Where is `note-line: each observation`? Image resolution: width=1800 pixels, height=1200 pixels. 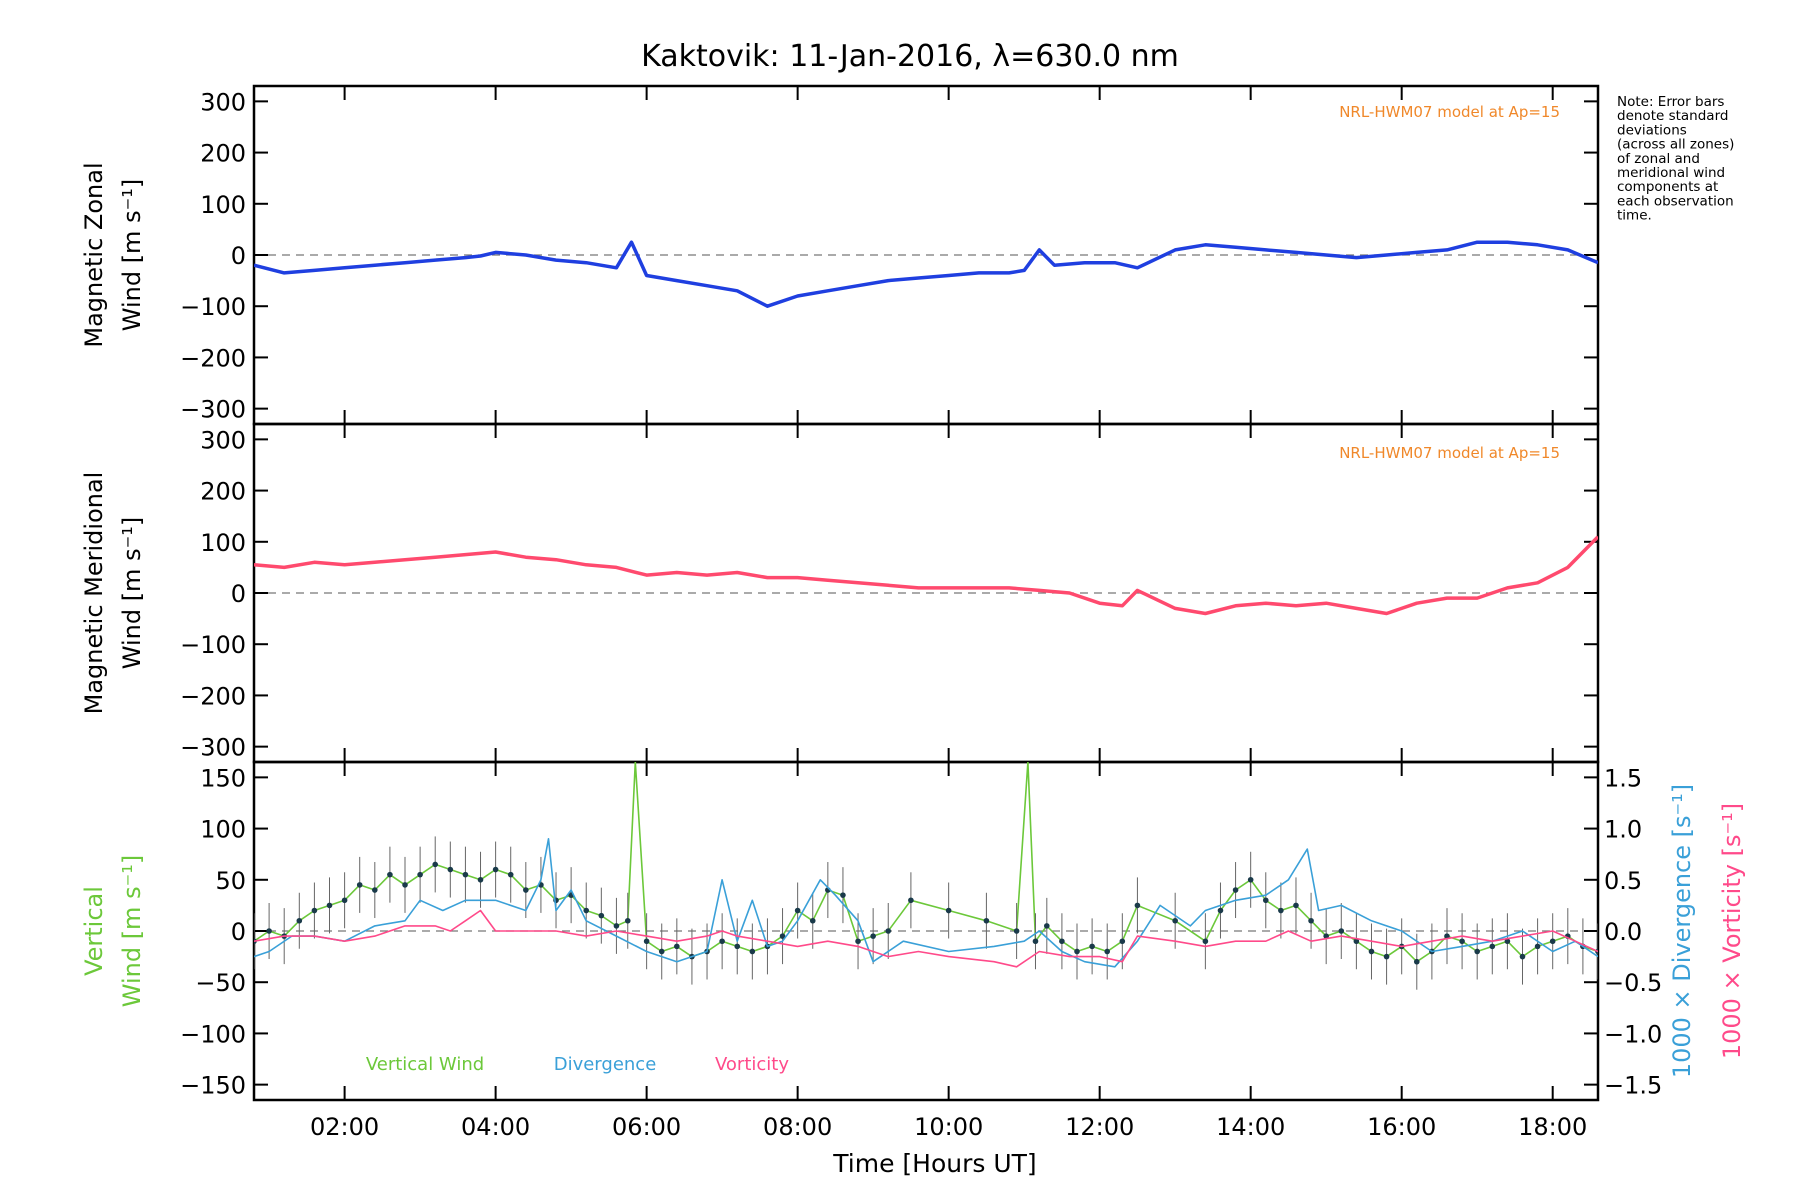
note-line: each observation is located at coordinates (1675, 201).